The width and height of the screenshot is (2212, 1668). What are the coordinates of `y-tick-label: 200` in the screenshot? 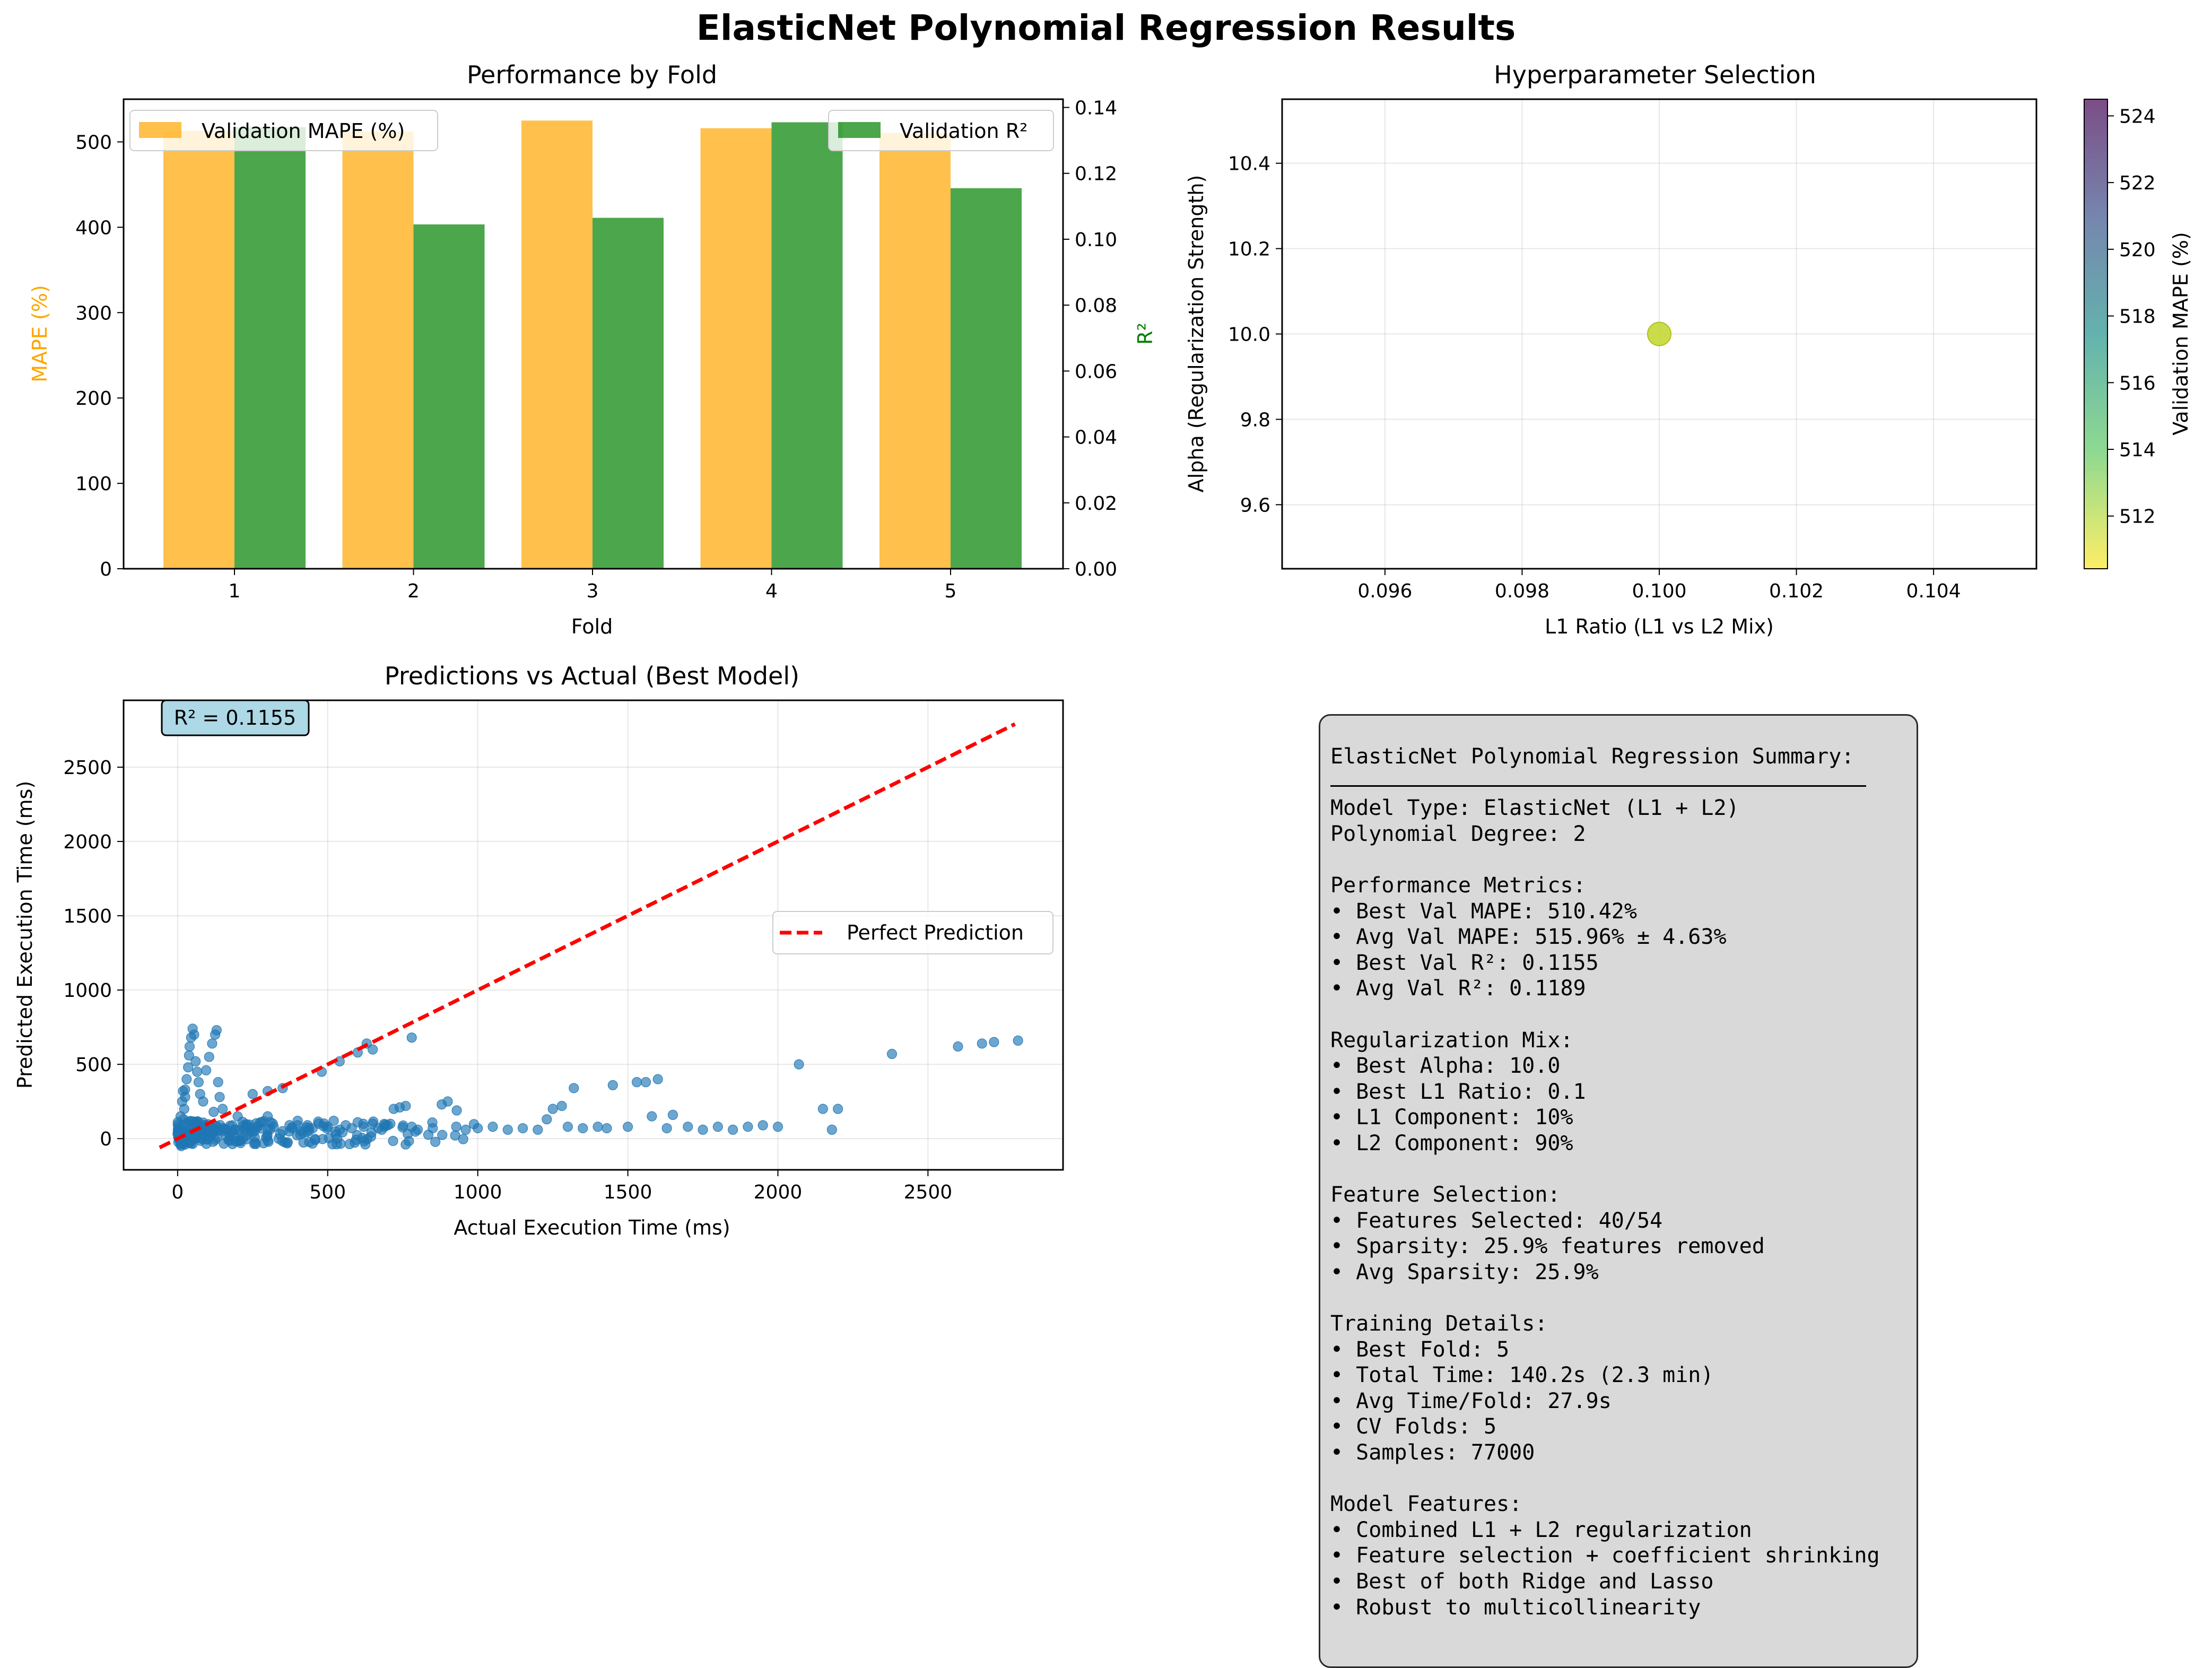 It's located at (93, 399).